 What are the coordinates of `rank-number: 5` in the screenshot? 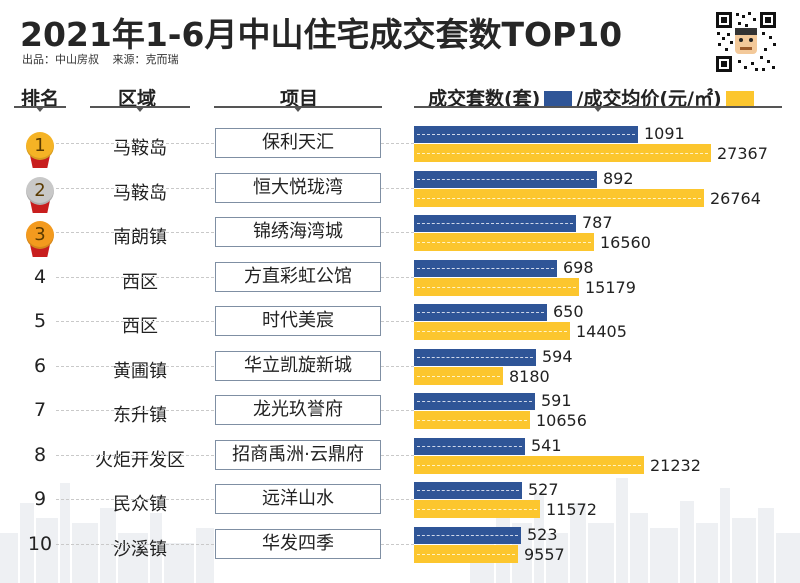 It's located at (40, 321).